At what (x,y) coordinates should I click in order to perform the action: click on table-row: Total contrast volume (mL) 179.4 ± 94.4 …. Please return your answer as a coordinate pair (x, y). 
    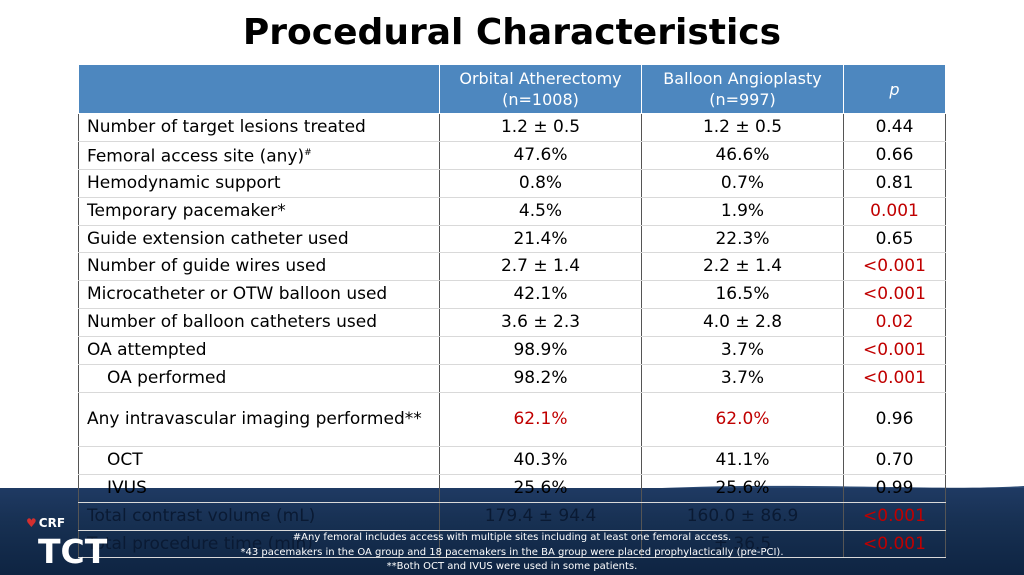
    Looking at the image, I should click on (512, 516).